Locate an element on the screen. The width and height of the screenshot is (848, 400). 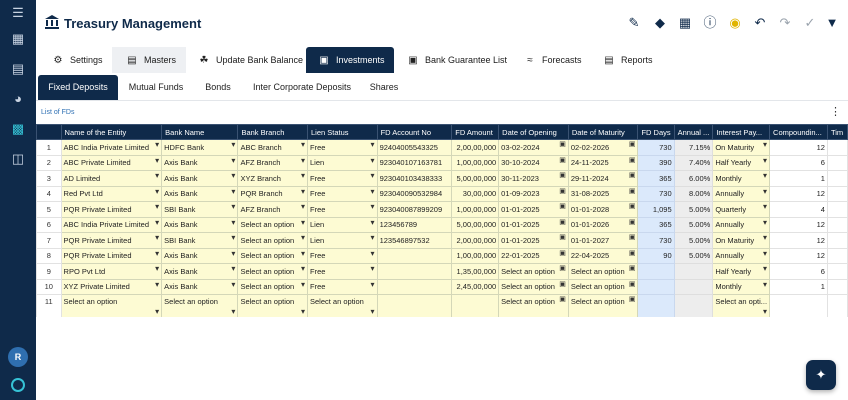
cell-entity: Select an option is located at coordinates (111, 305).